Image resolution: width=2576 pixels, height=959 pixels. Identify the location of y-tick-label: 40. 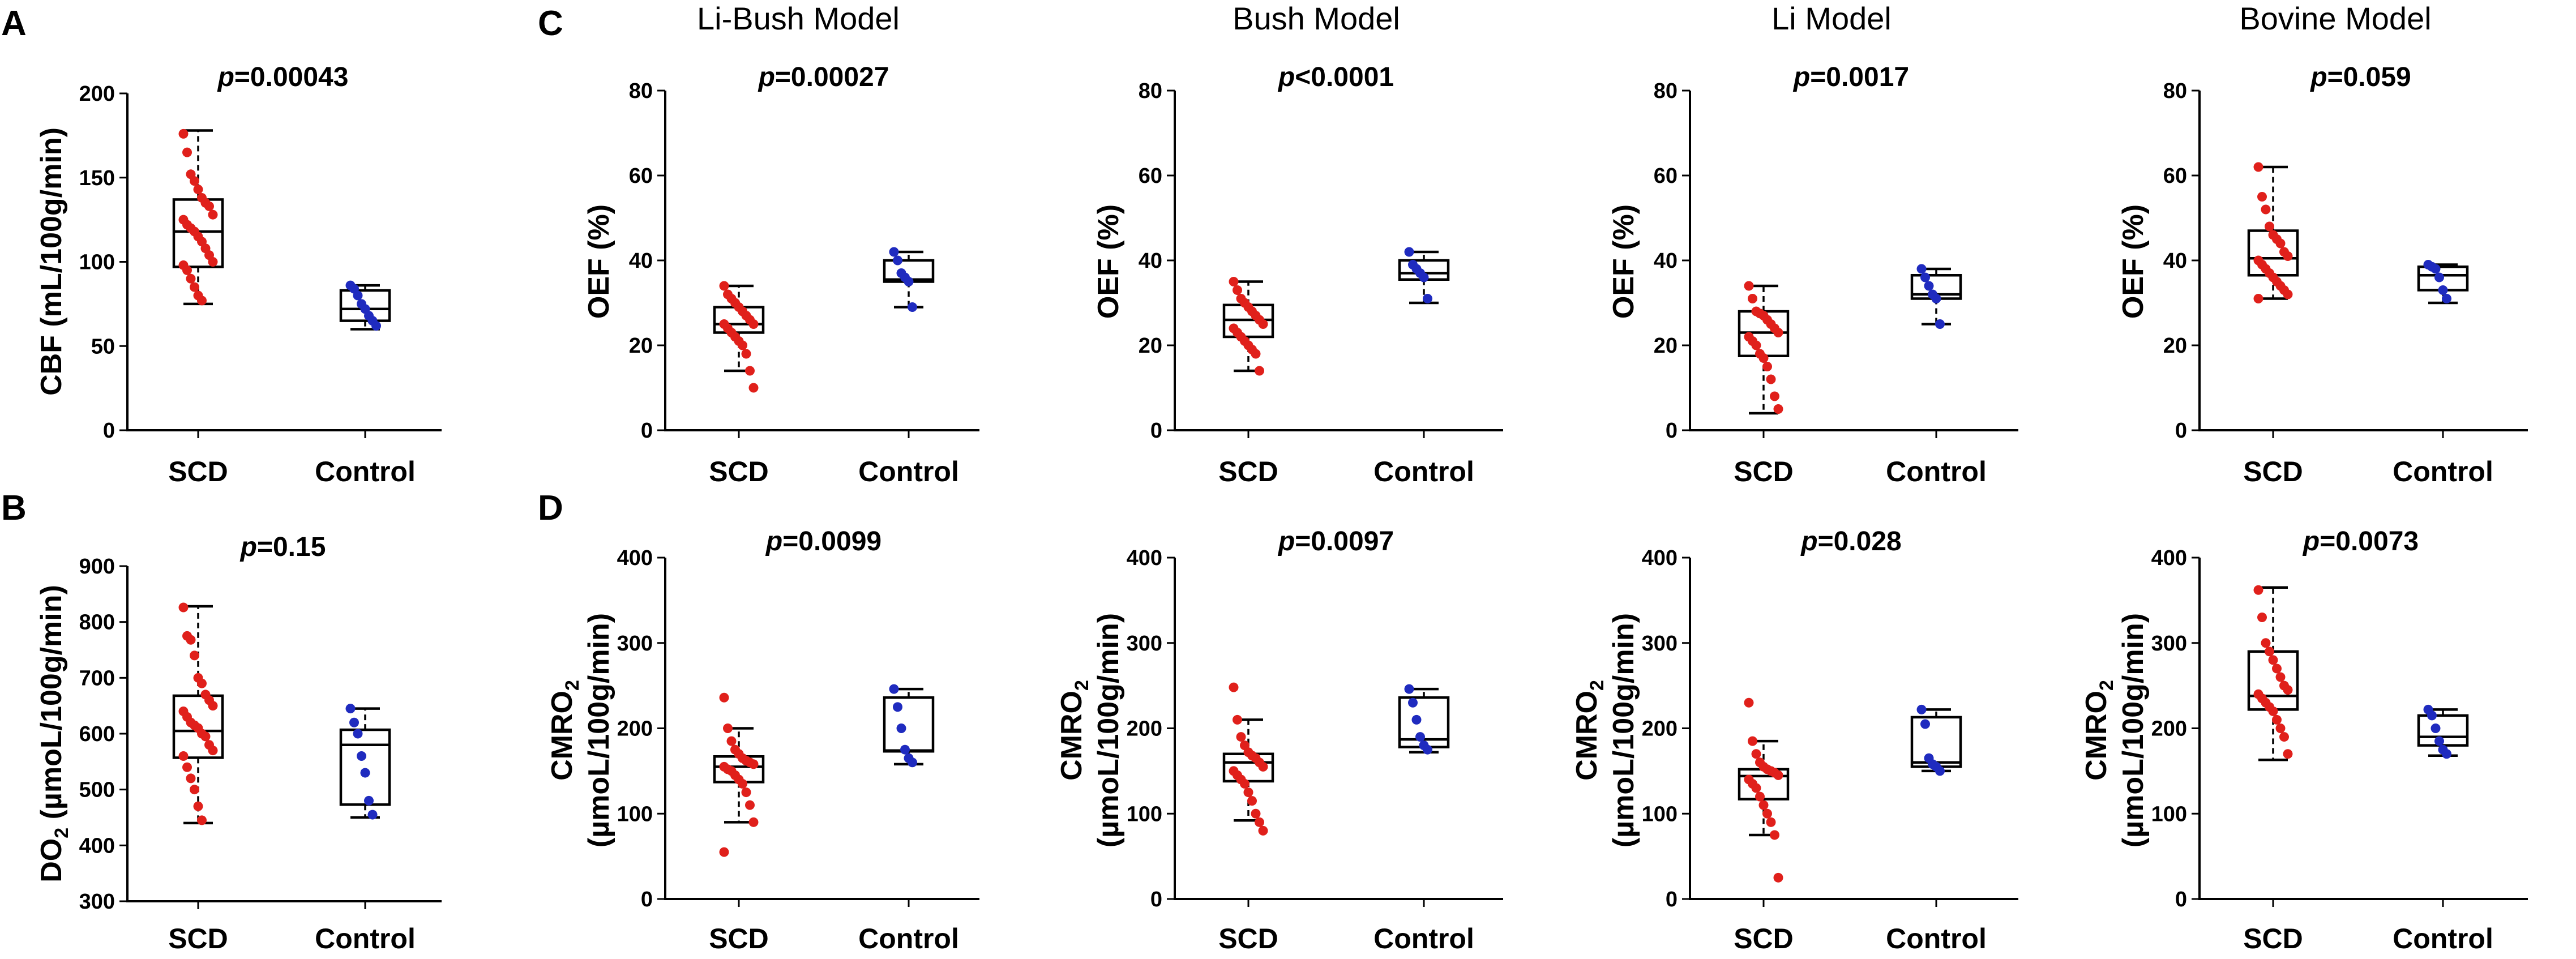
(1666, 261).